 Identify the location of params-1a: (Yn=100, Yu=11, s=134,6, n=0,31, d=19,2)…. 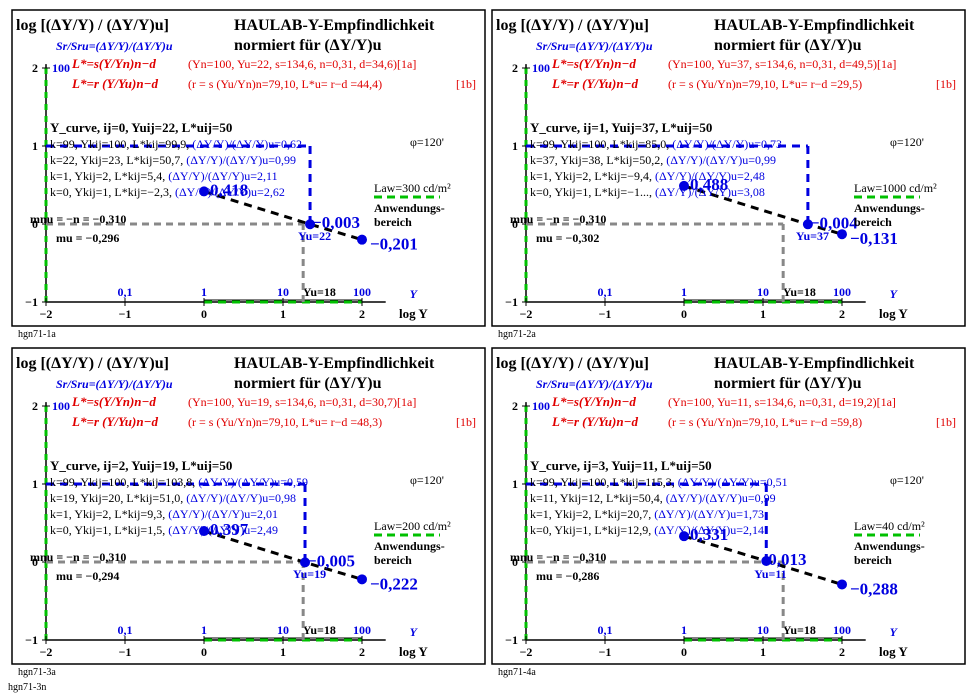
(782, 402).